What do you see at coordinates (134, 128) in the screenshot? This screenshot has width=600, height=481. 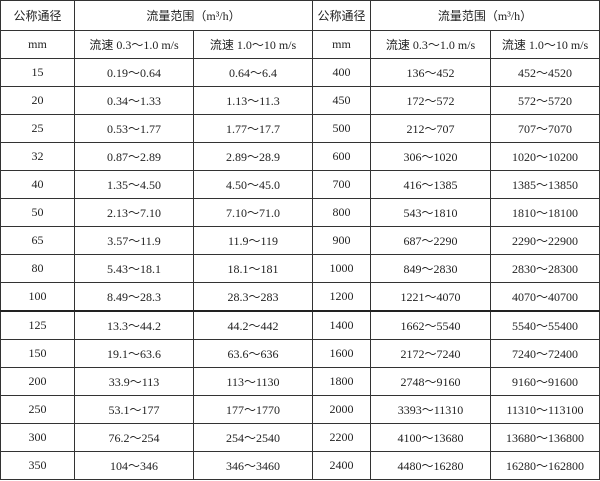 I see `cell-flow-low: 0.53～1.77` at bounding box center [134, 128].